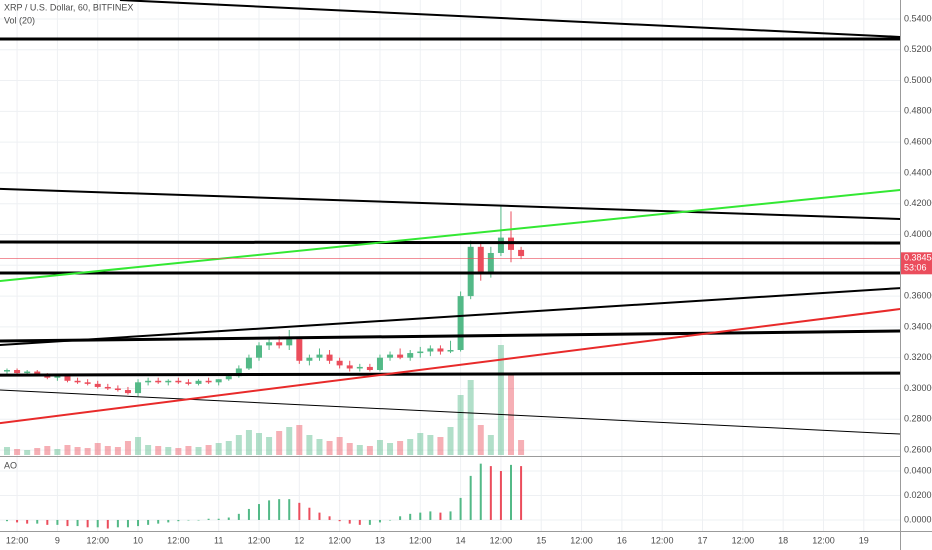 The height and width of the screenshot is (550, 932). What do you see at coordinates (57, 540) in the screenshot?
I see `x-tick-label: 9` at bounding box center [57, 540].